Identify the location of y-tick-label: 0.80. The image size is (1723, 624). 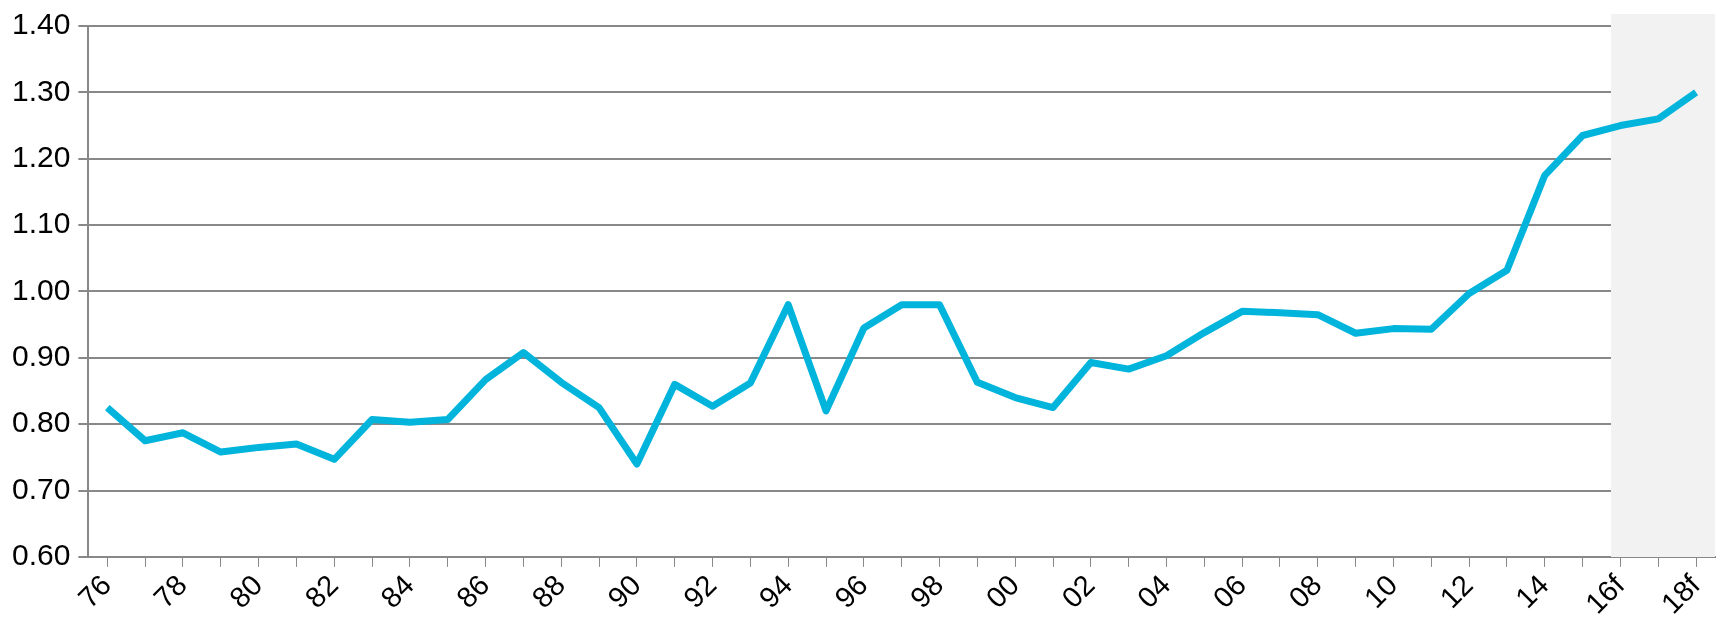
(41, 422).